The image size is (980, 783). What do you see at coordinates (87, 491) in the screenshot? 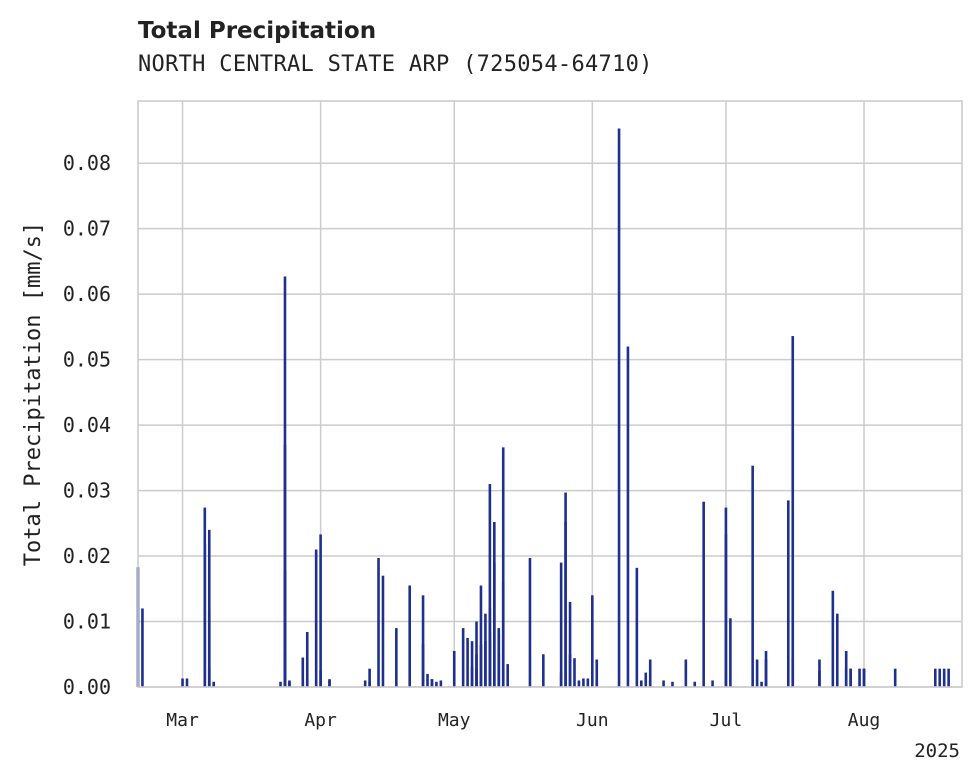
I see `y-tick-label: 0.03` at bounding box center [87, 491].